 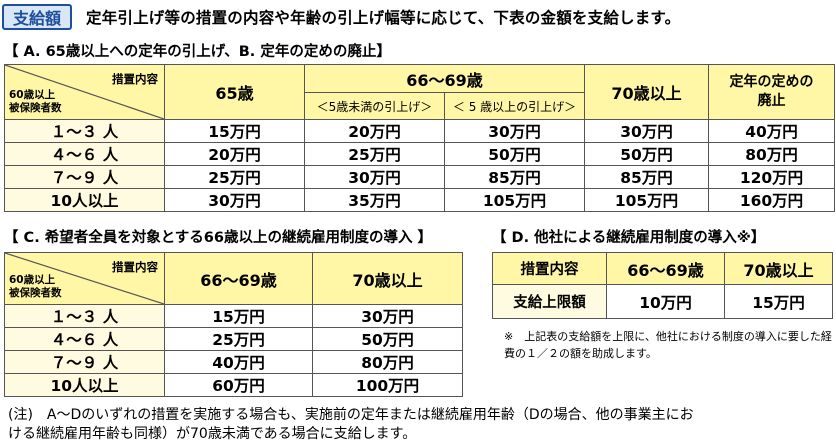 I want to click on header-abolish: 定年の定めの 廃止, so click(x=772, y=92).